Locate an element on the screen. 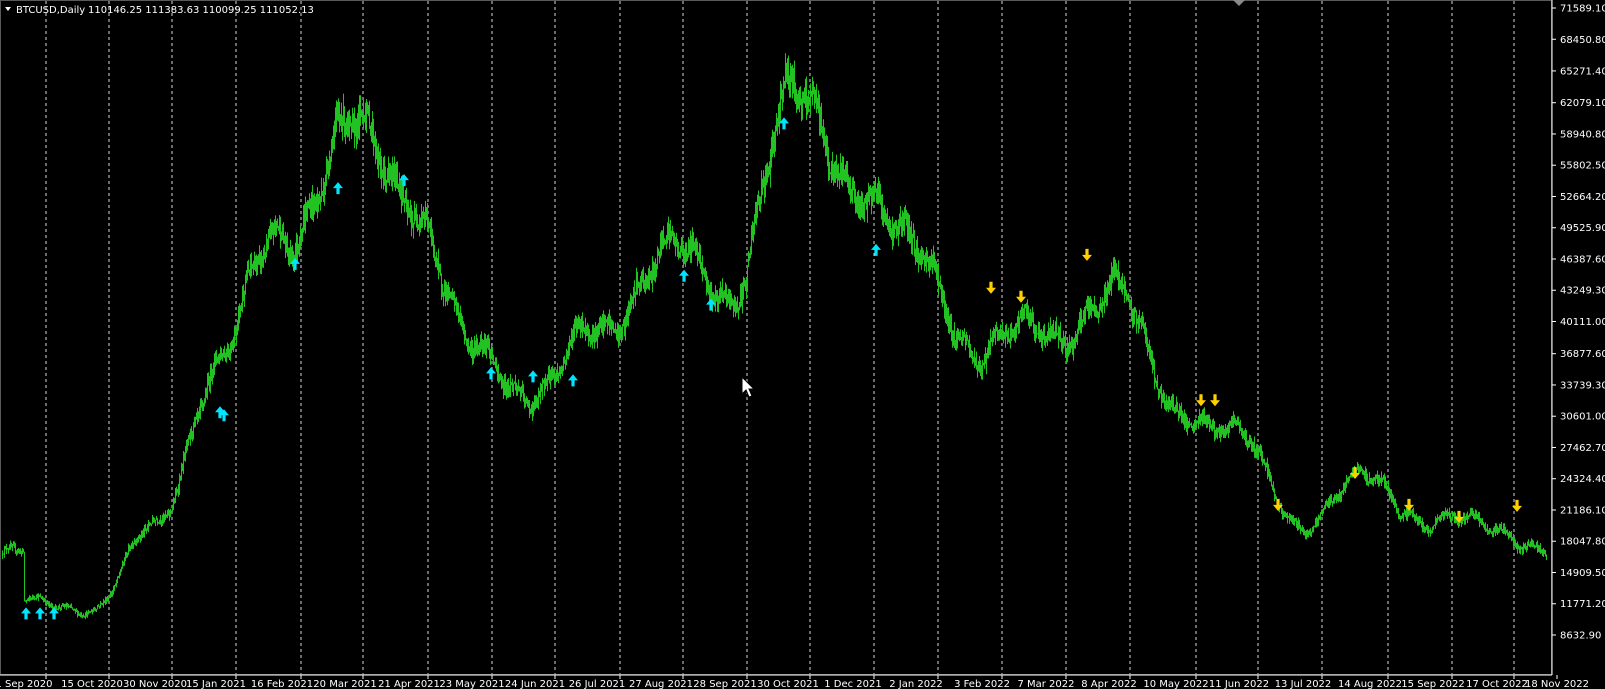 This screenshot has height=689, width=1605. time-tick-label: 26 Jul 2021 is located at coordinates (597, 684).